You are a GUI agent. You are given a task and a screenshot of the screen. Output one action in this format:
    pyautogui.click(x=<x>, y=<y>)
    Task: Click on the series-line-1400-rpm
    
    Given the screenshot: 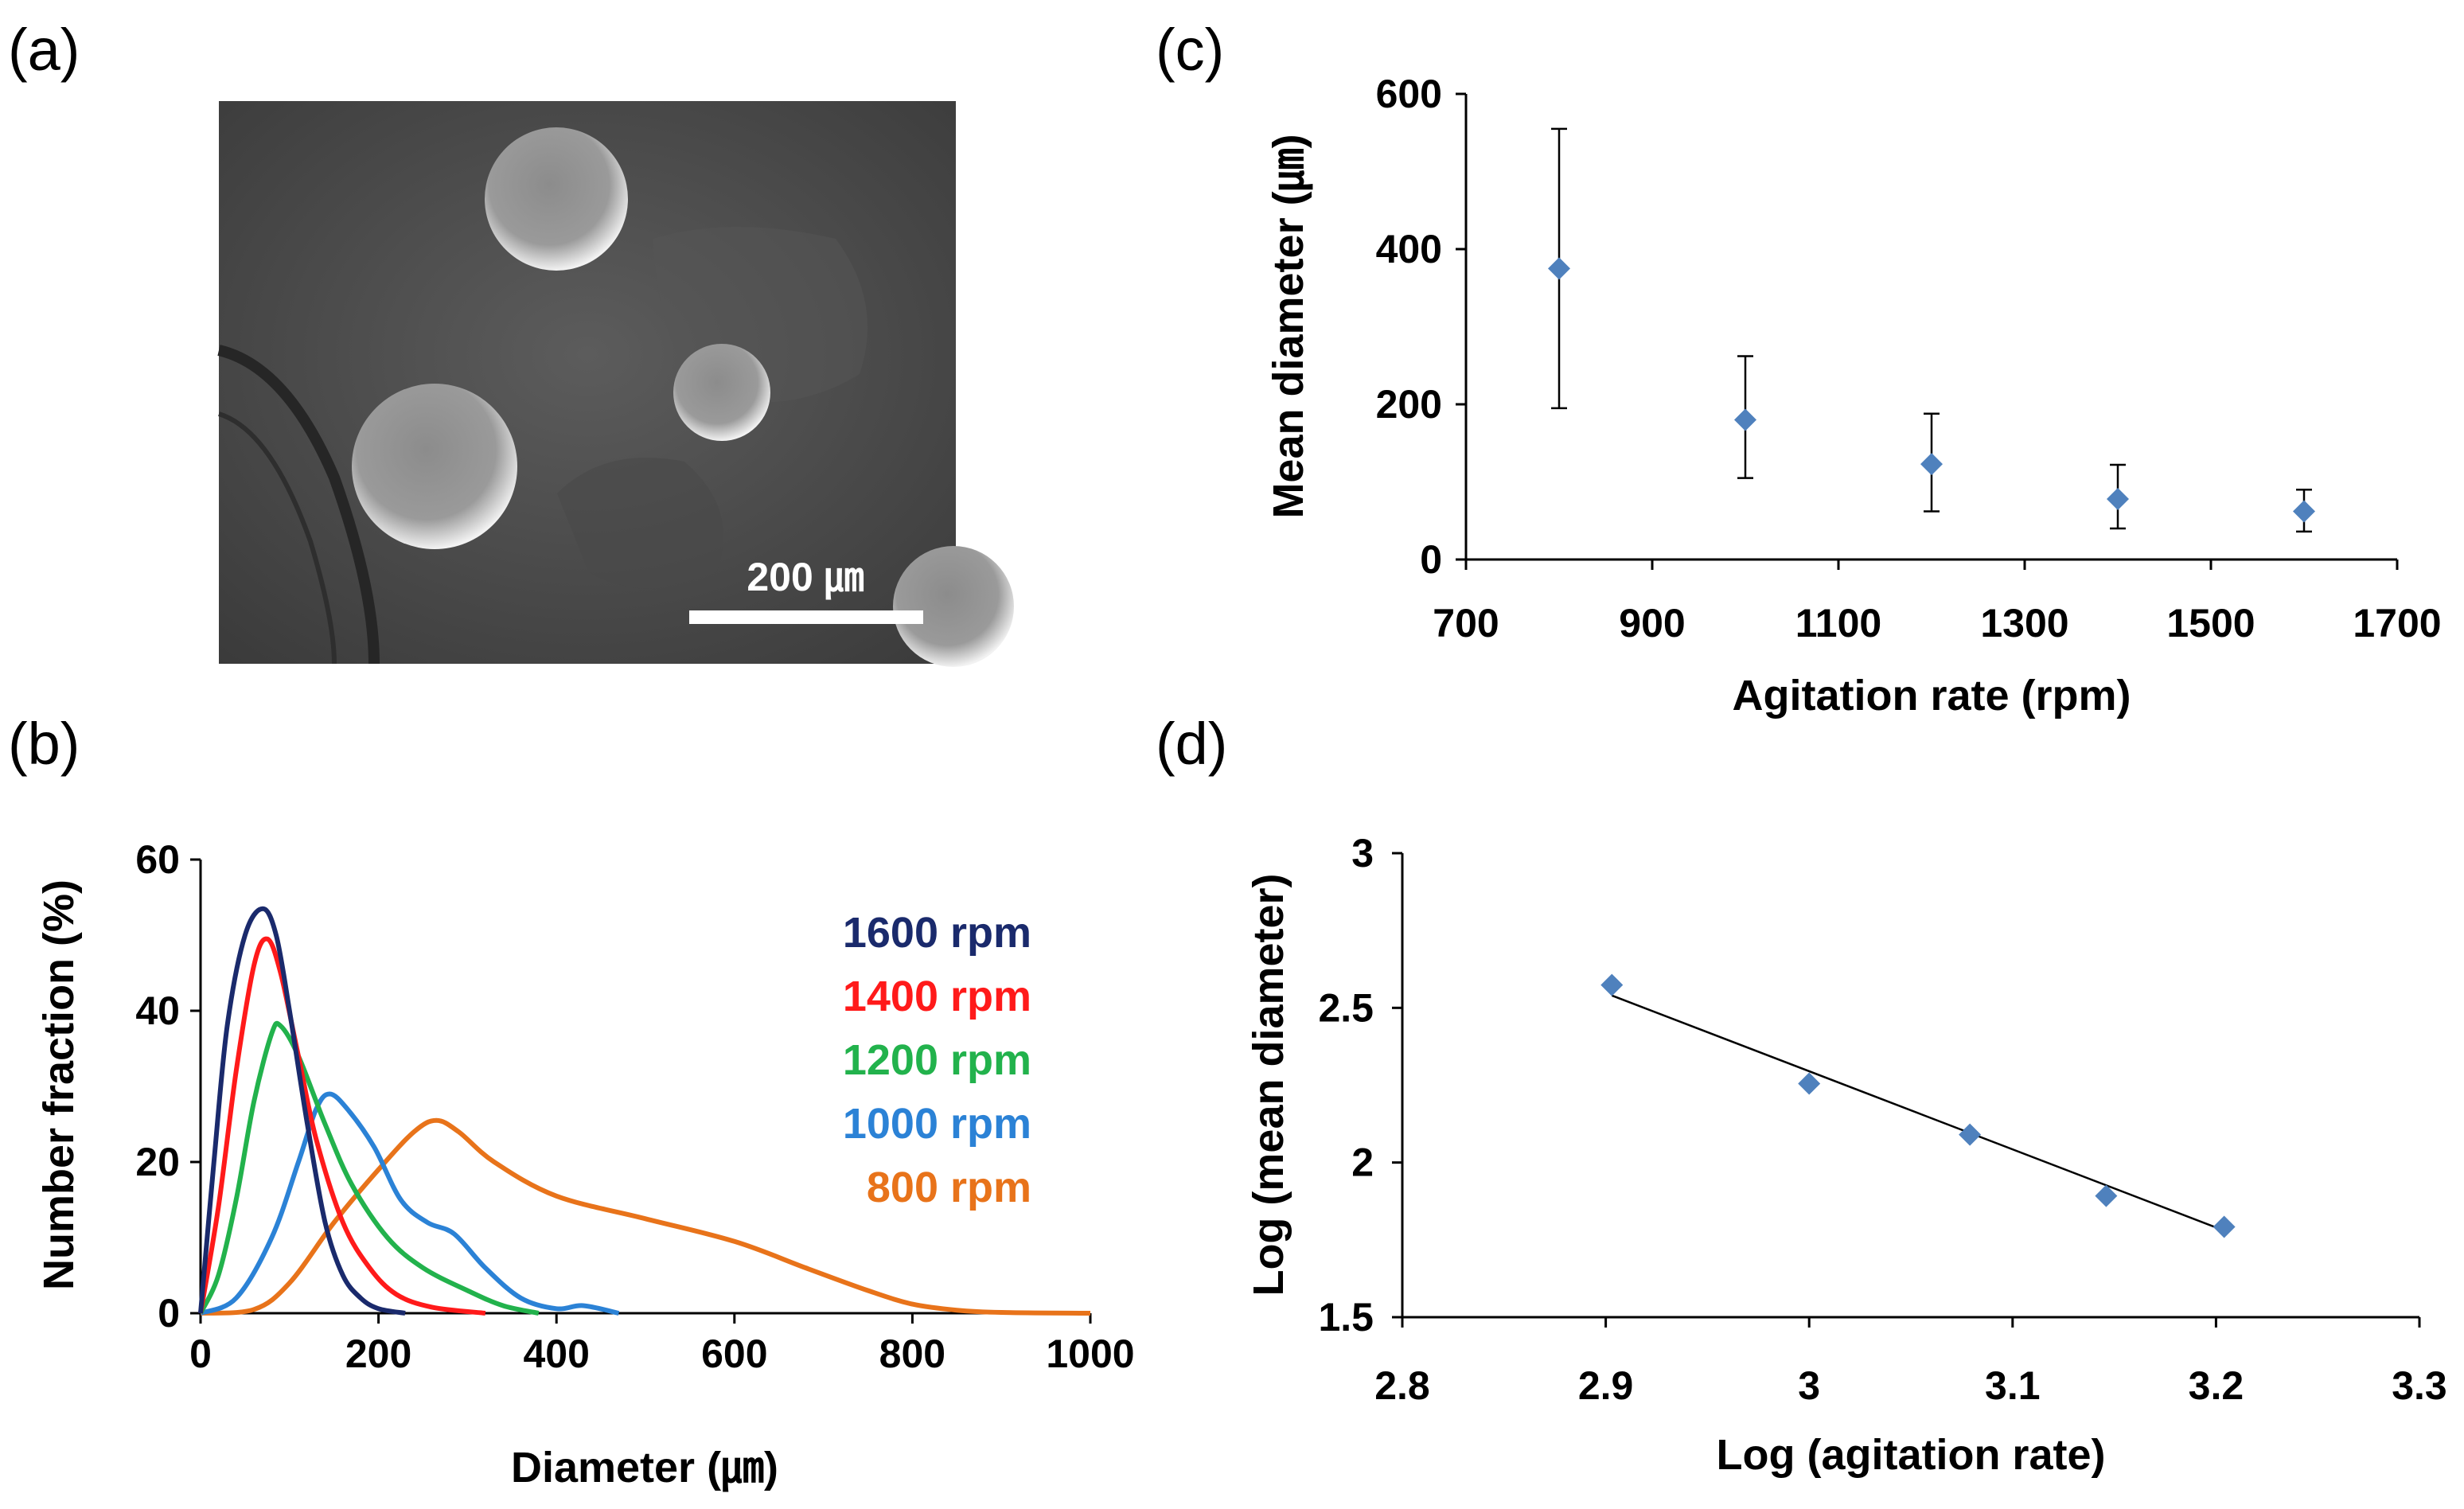 What is the action you would take?
    pyautogui.click(x=342, y=1126)
    